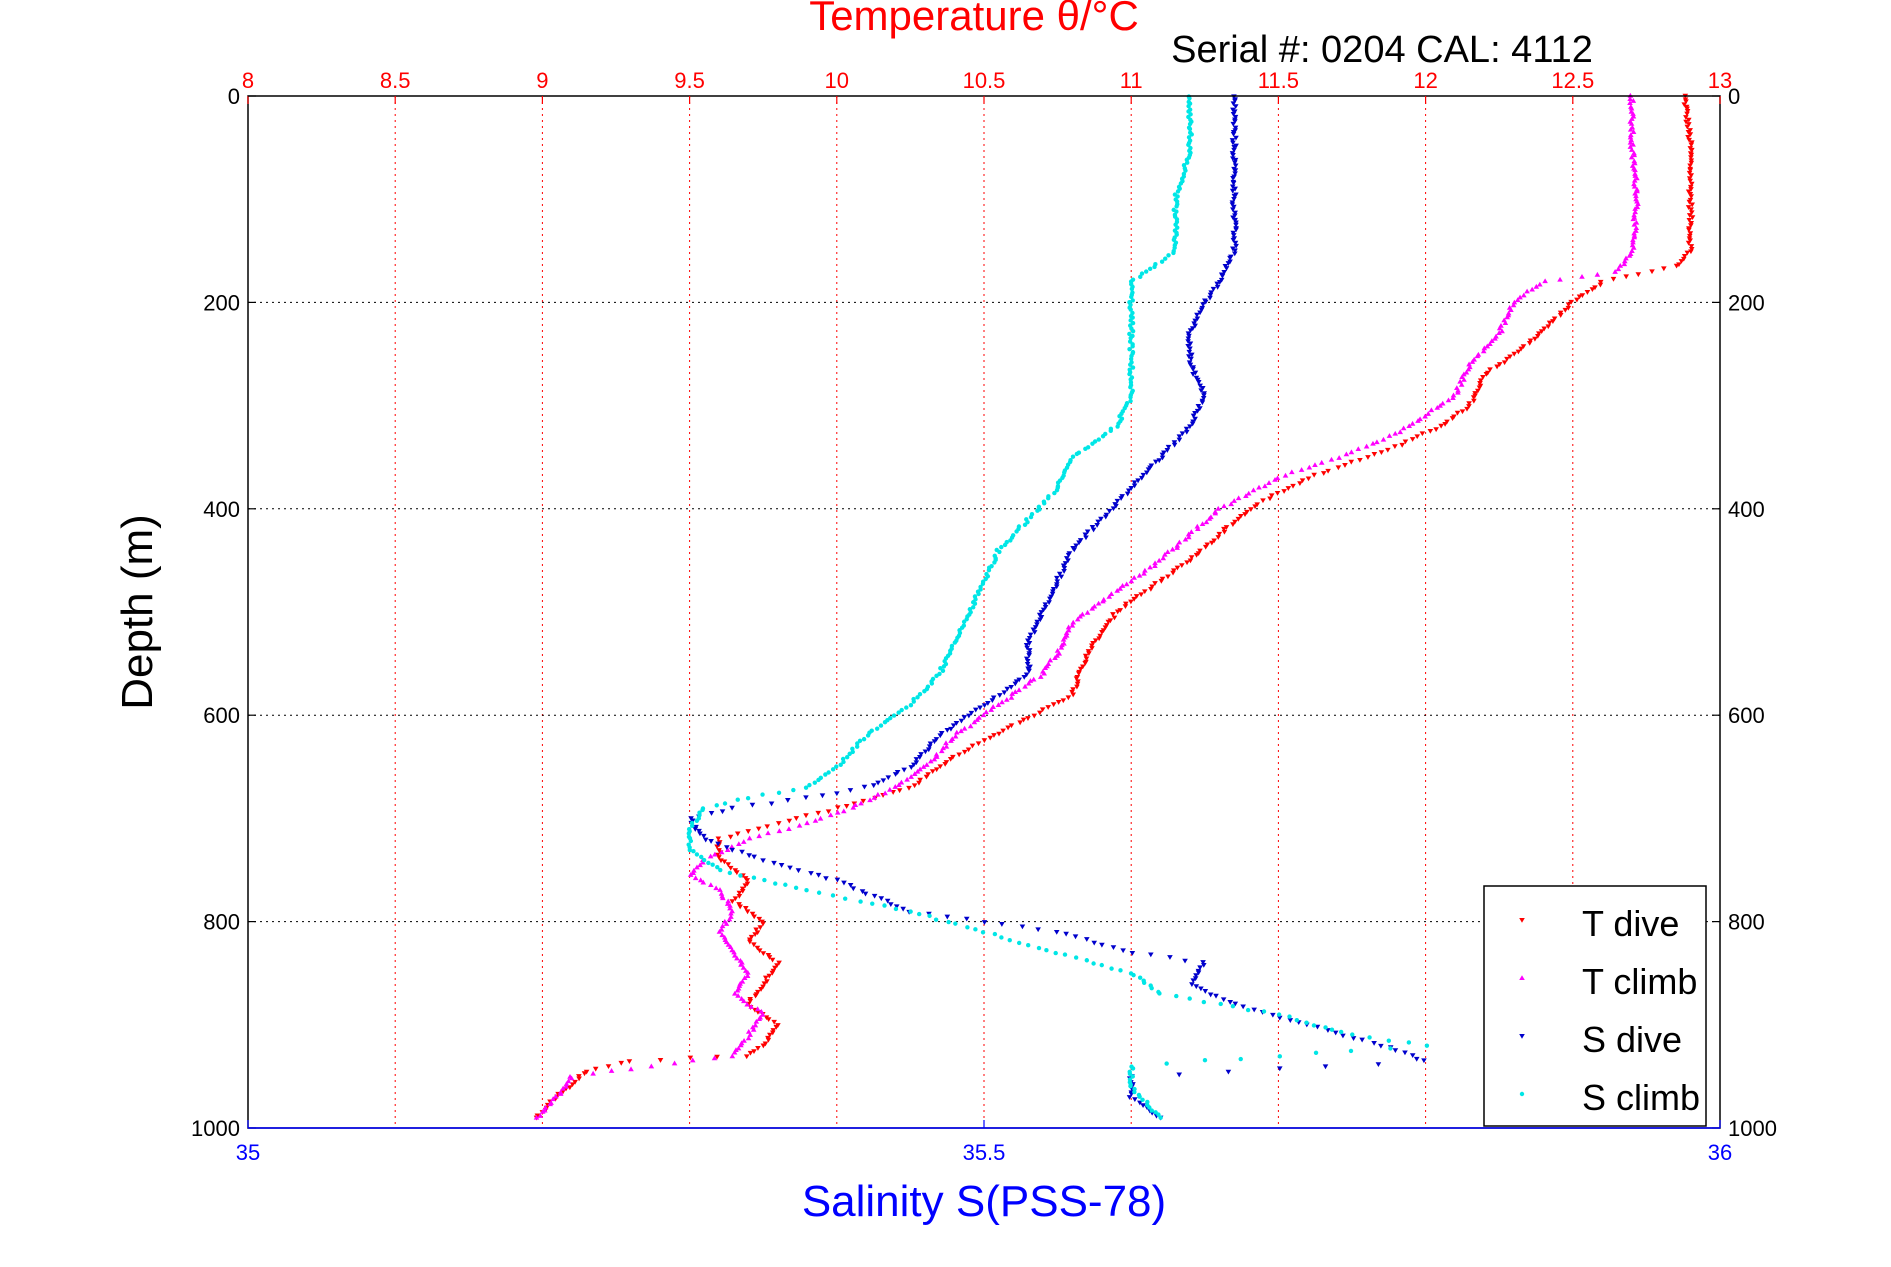  Describe the element at coordinates (837, 80) in the screenshot. I see `top-tick-label: 10` at that location.